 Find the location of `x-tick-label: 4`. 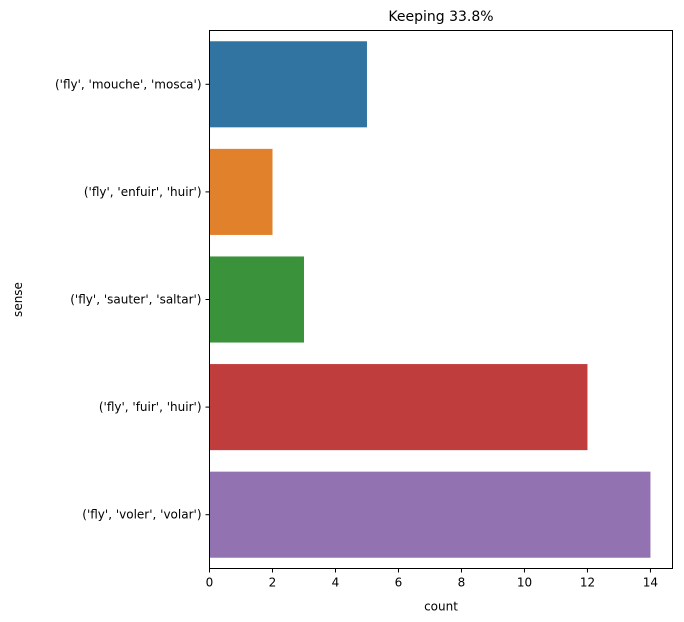

x-tick-label: 4 is located at coordinates (336, 583).